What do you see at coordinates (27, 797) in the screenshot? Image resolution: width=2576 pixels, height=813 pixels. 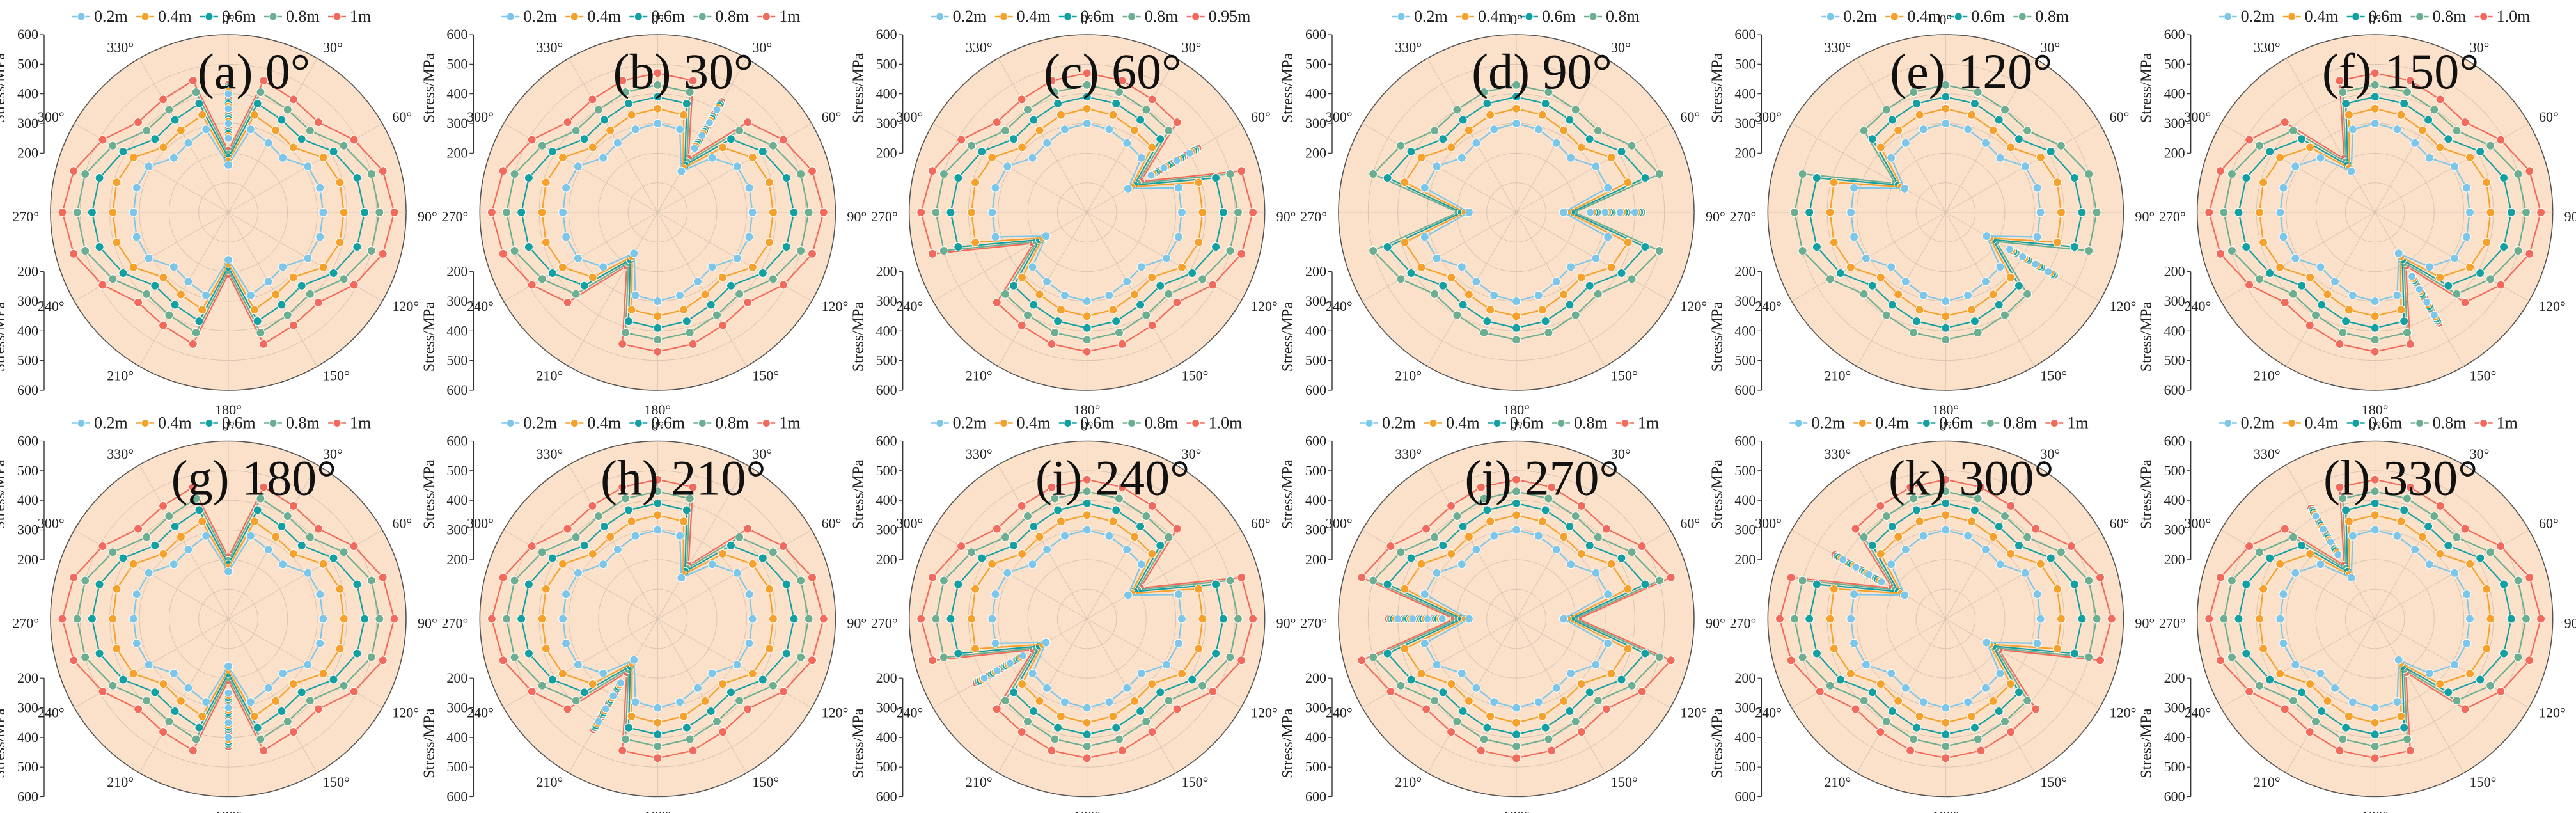 I see `radial-tick-label: 600` at bounding box center [27, 797].